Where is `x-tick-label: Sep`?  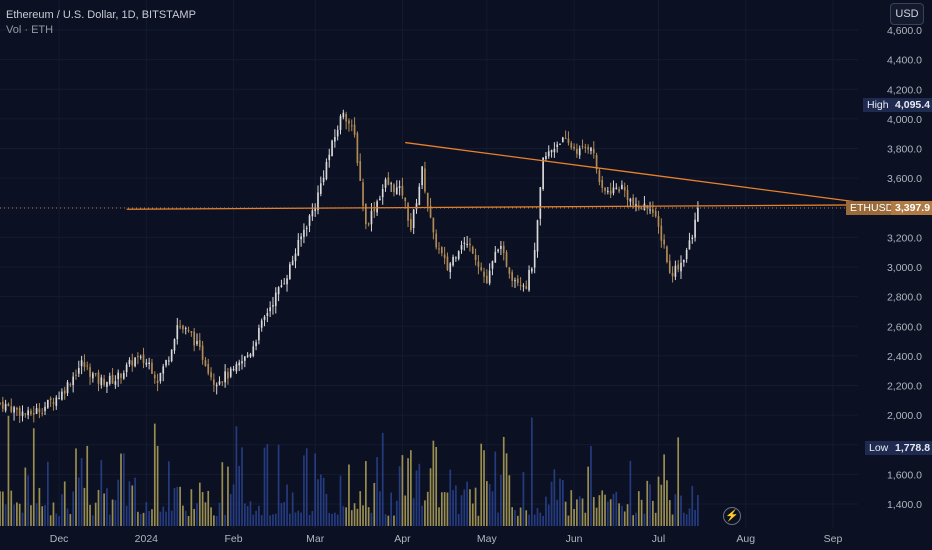 x-tick-label: Sep is located at coordinates (833, 539).